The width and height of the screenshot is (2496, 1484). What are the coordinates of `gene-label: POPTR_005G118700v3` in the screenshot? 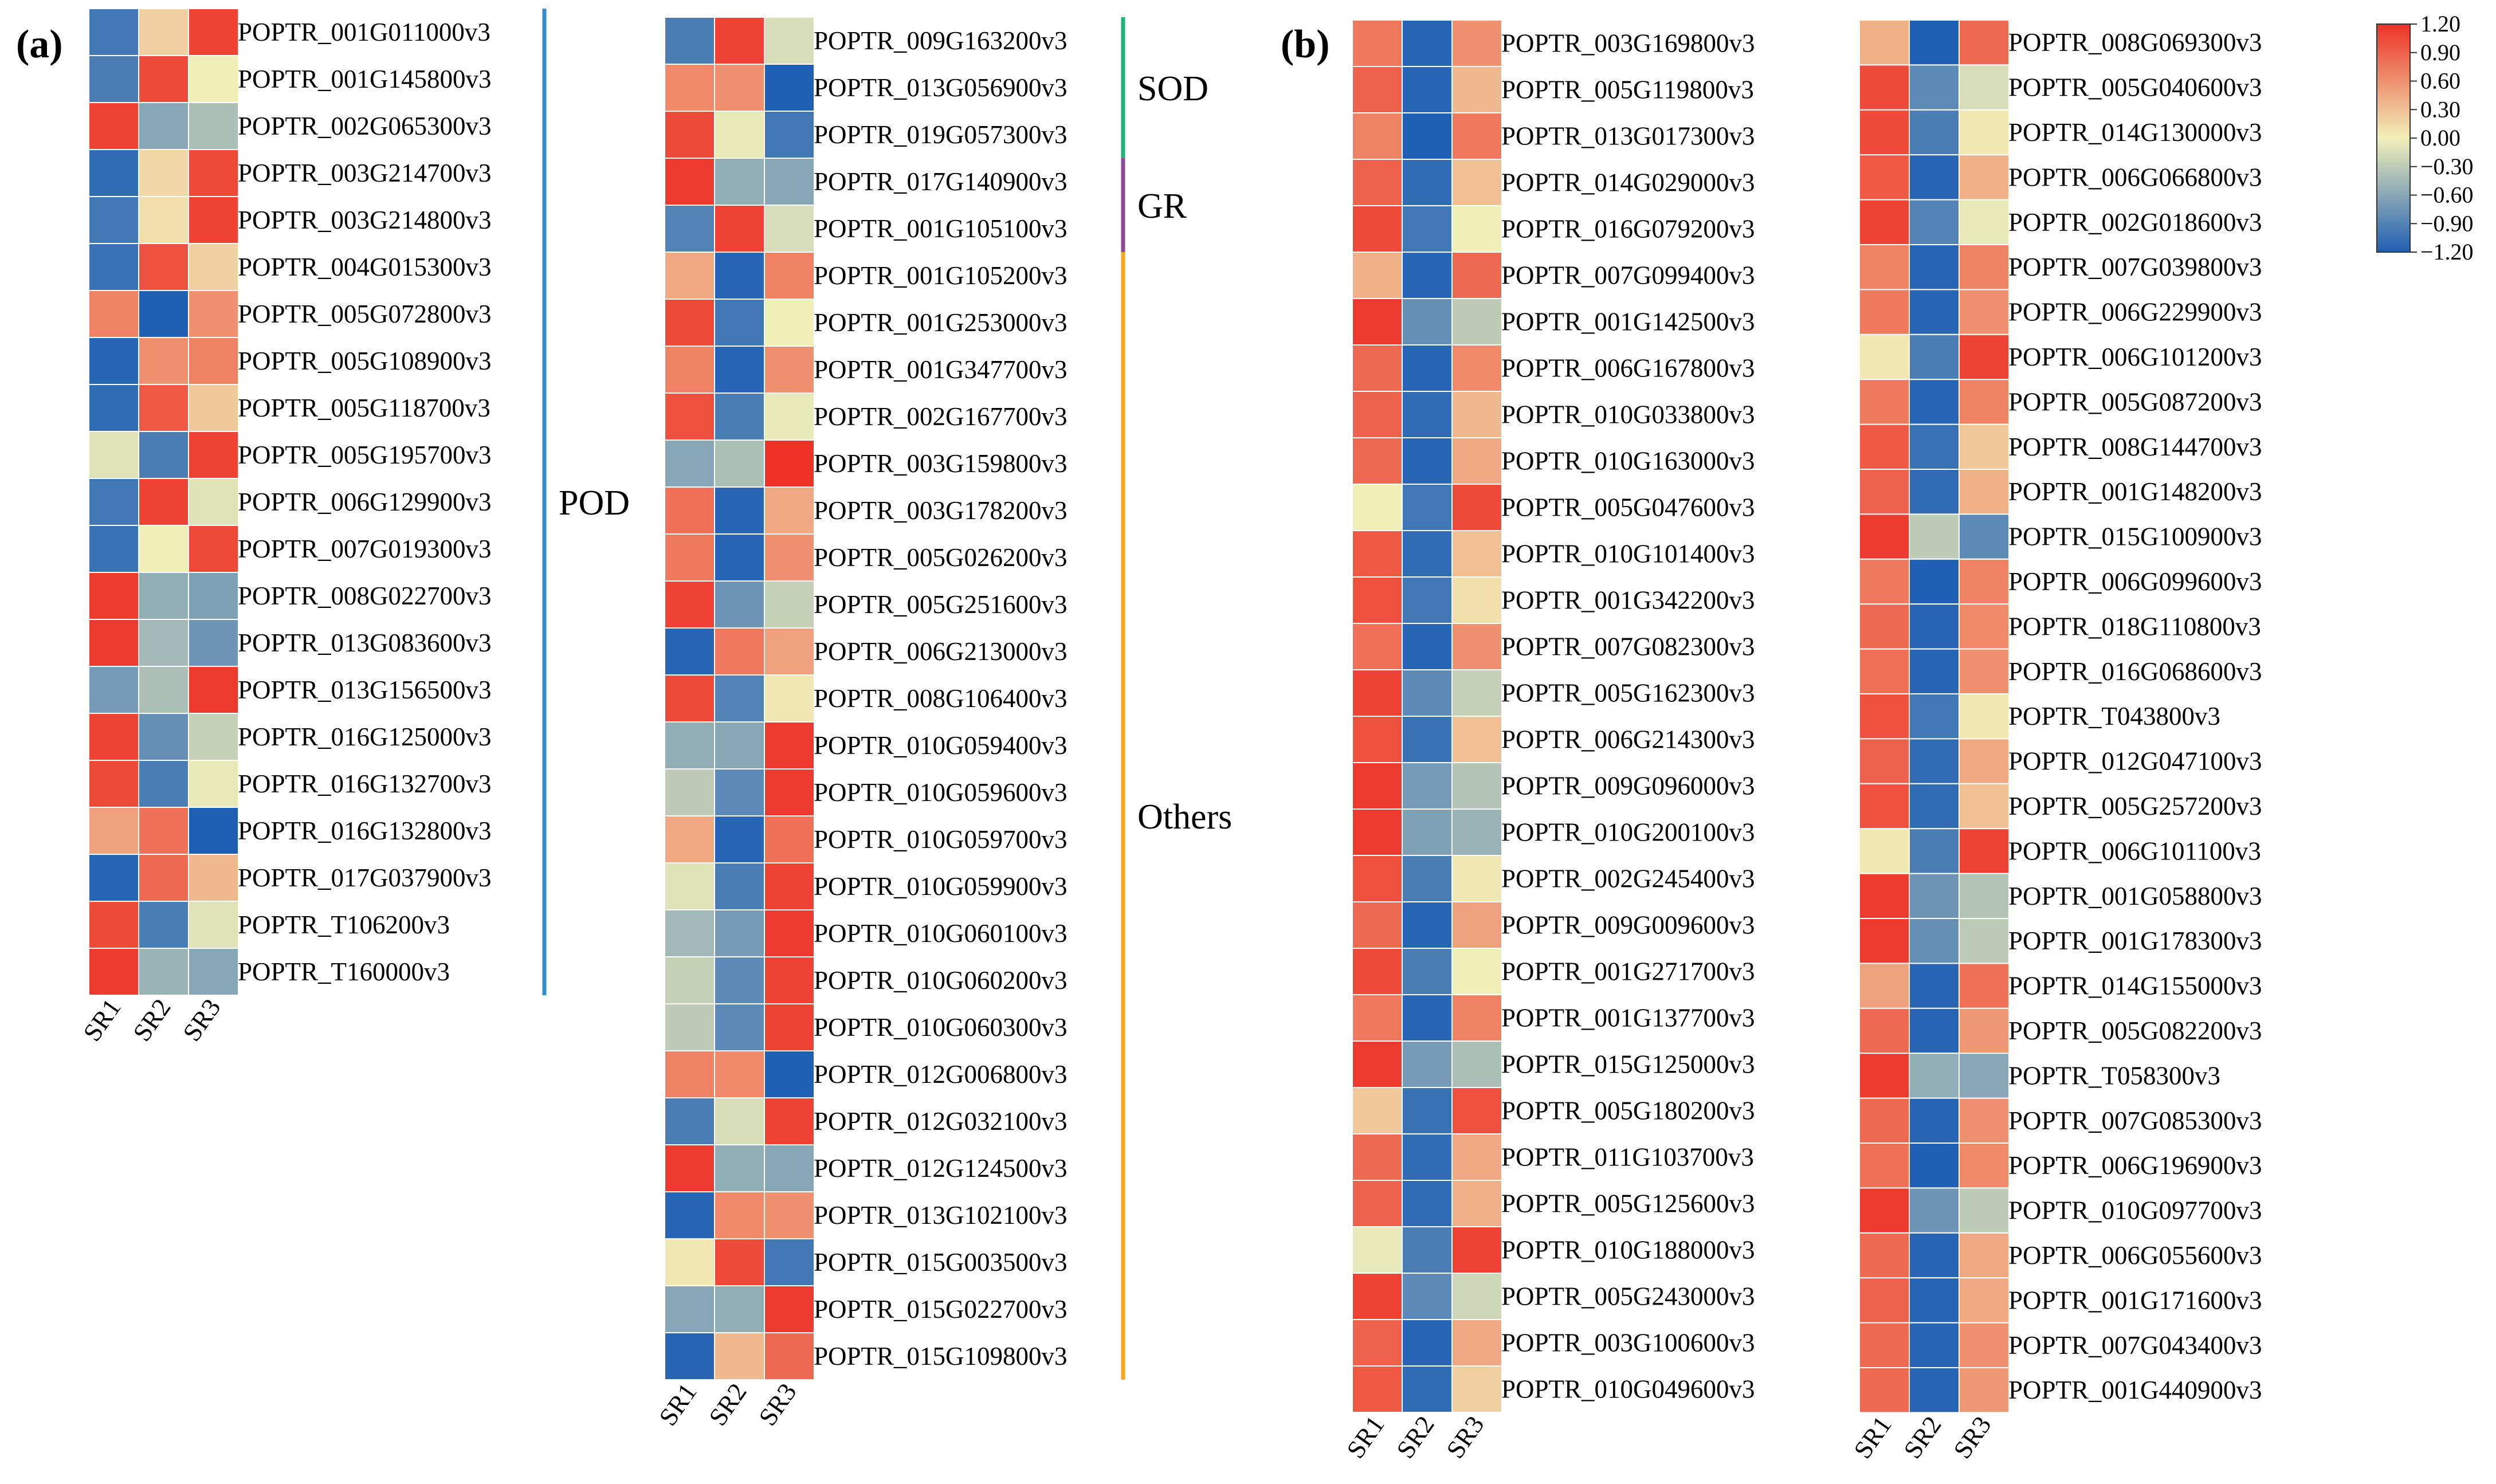 It's located at (364, 408).